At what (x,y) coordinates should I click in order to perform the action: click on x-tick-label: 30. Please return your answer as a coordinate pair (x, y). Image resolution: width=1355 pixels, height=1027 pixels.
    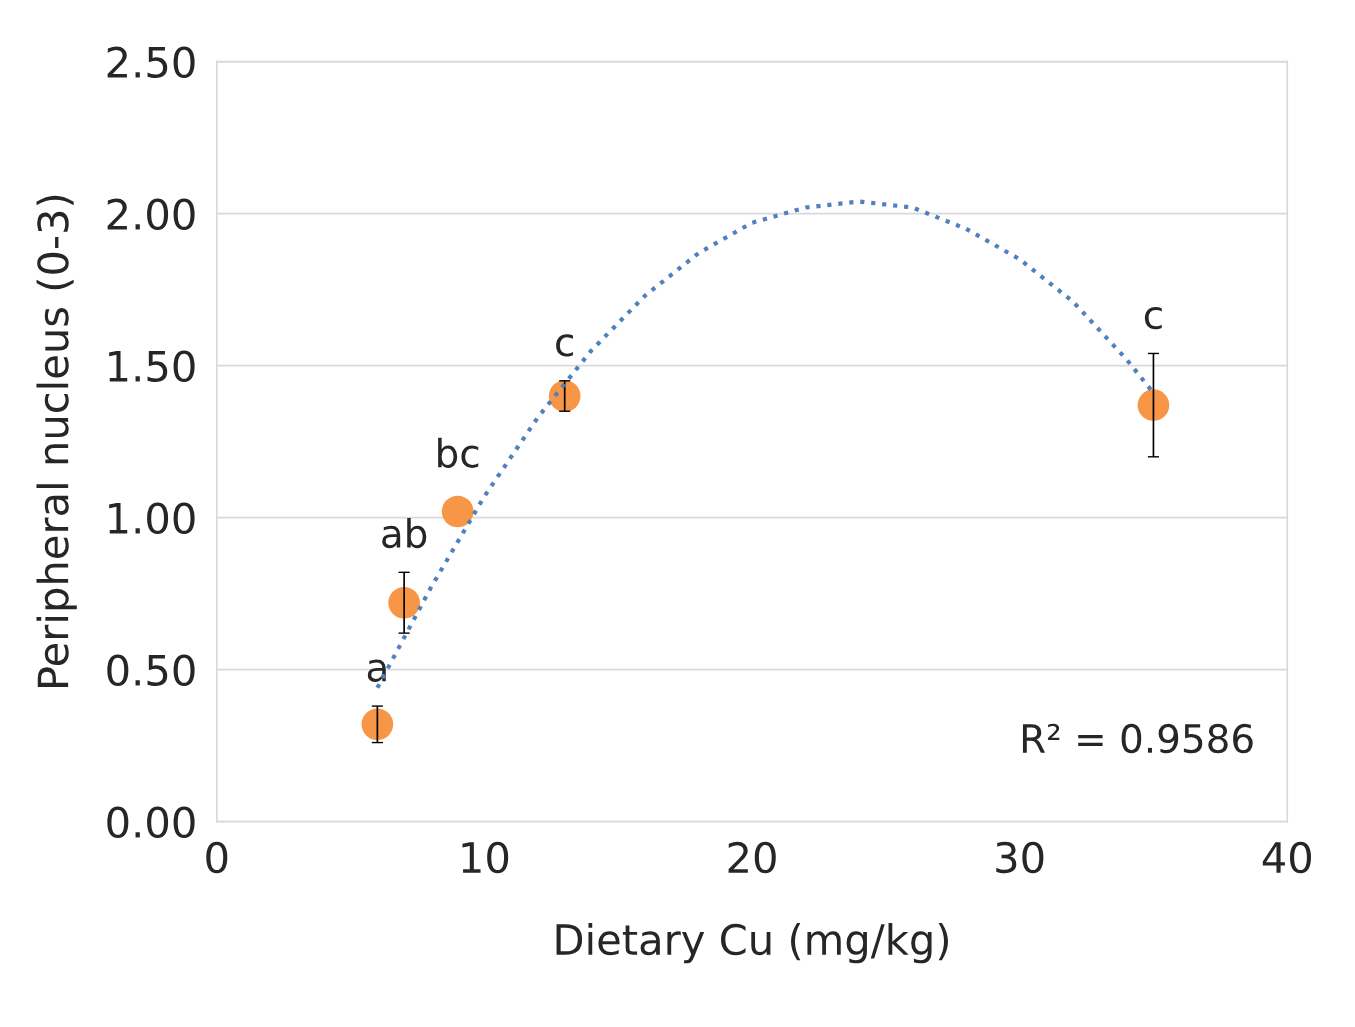
    Looking at the image, I should click on (1020, 857).